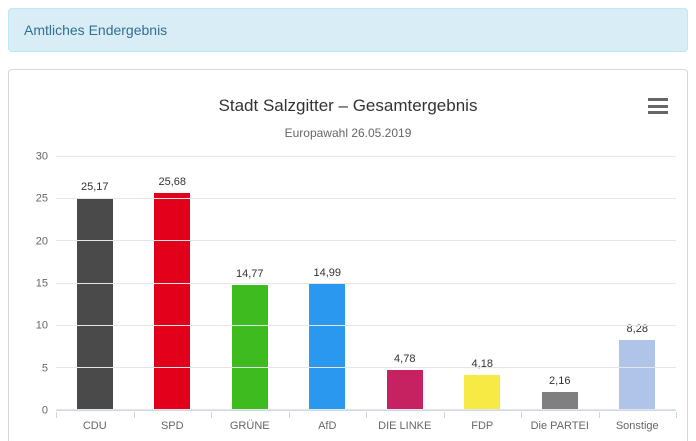 Image resolution: width=696 pixels, height=441 pixels. Describe the element at coordinates (94, 426) in the screenshot. I see `x-axis-label: CDU` at that location.